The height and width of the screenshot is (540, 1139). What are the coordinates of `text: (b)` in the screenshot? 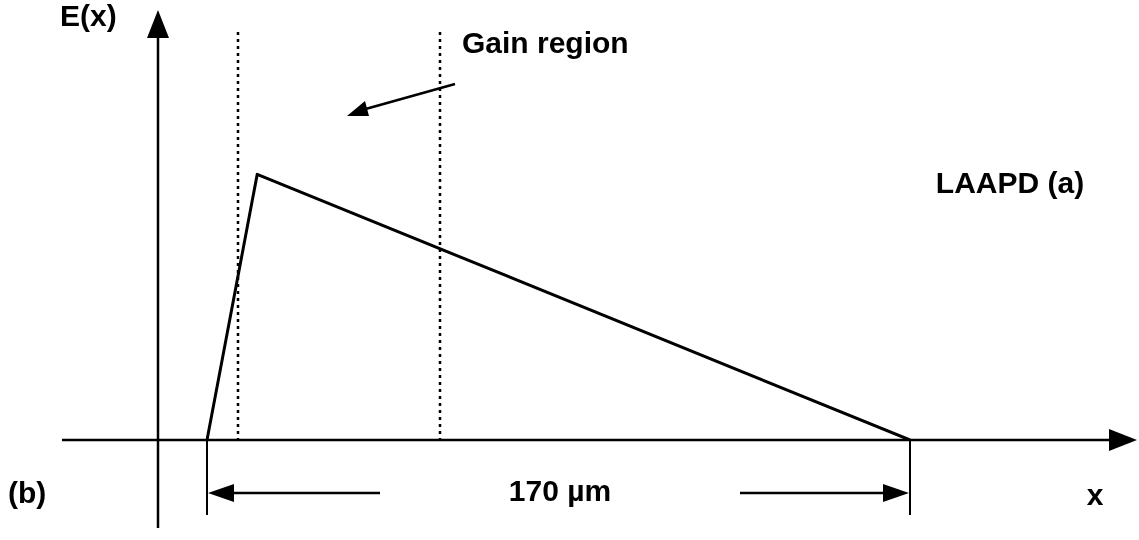 It's located at (27, 493).